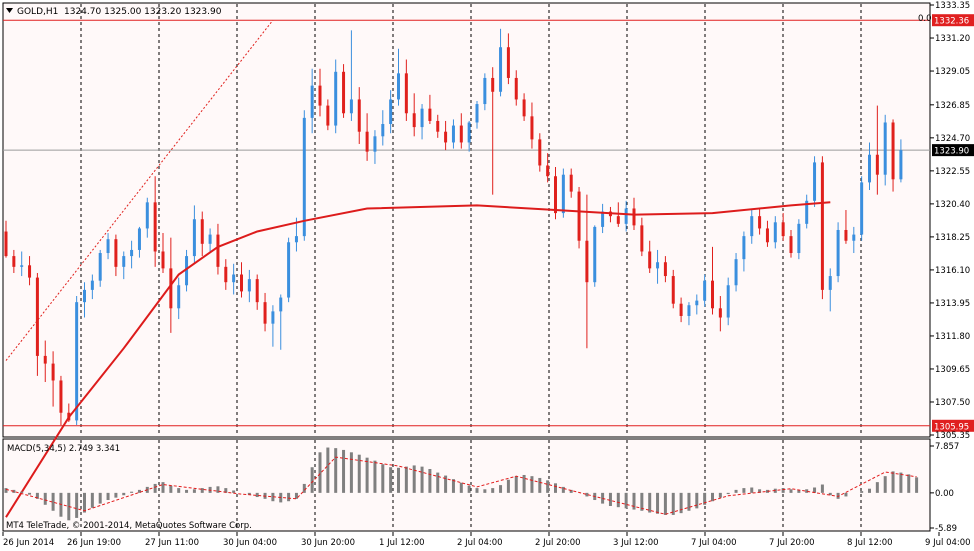  I want to click on price-tick-label: 1316.10, so click(952, 271).